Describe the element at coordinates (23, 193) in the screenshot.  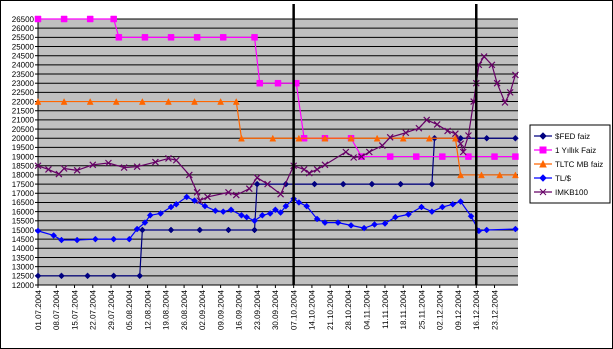
I see `y-tick-label: 17000` at that location.